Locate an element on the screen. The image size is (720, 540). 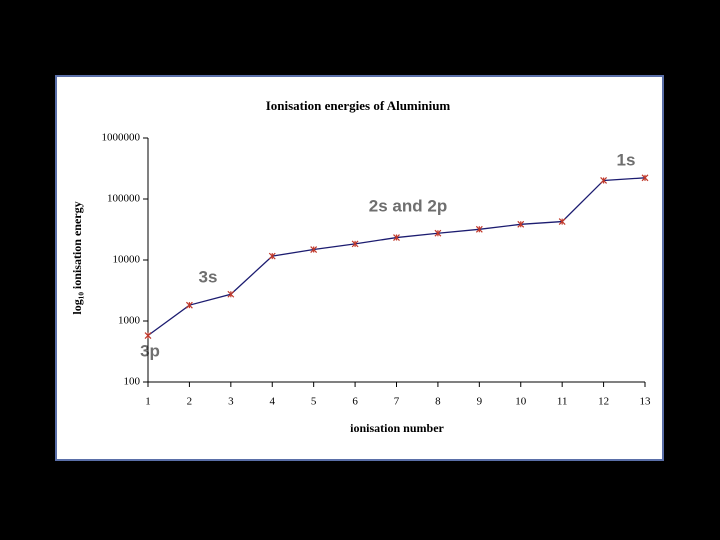
x-tick-label: 6 is located at coordinates (355, 402).